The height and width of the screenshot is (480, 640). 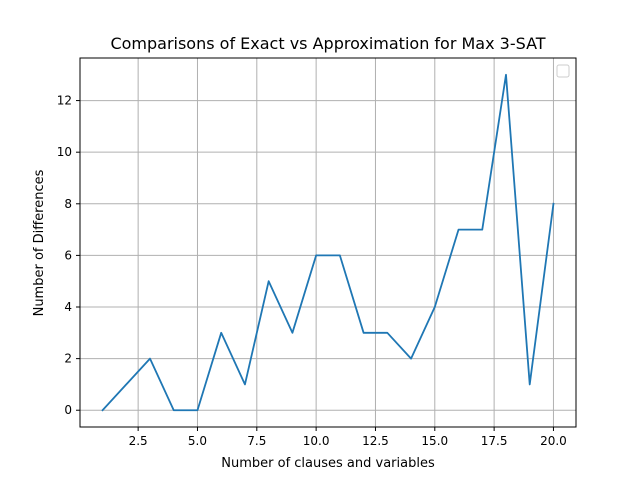 What do you see at coordinates (563, 71) in the screenshot?
I see `legend-box` at bounding box center [563, 71].